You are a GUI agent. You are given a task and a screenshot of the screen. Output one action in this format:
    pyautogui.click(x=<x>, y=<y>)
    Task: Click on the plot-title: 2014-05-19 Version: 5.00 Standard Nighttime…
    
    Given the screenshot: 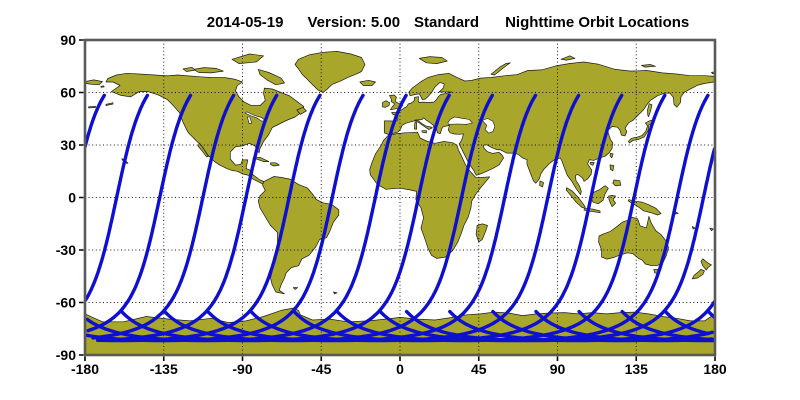 What is the action you would take?
    pyautogui.click(x=448, y=22)
    